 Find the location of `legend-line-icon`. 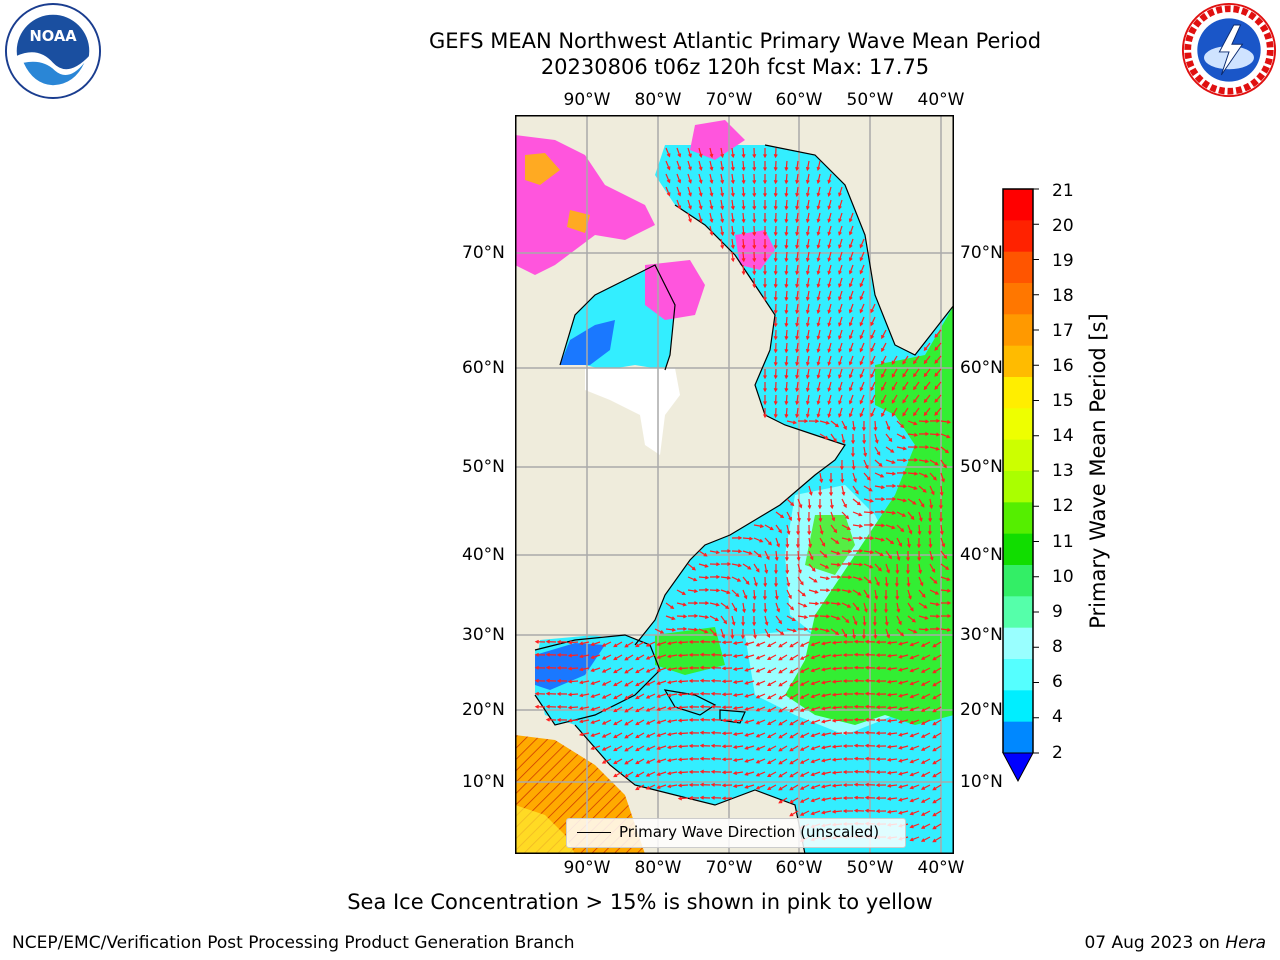

legend-line-icon is located at coordinates (594, 832).